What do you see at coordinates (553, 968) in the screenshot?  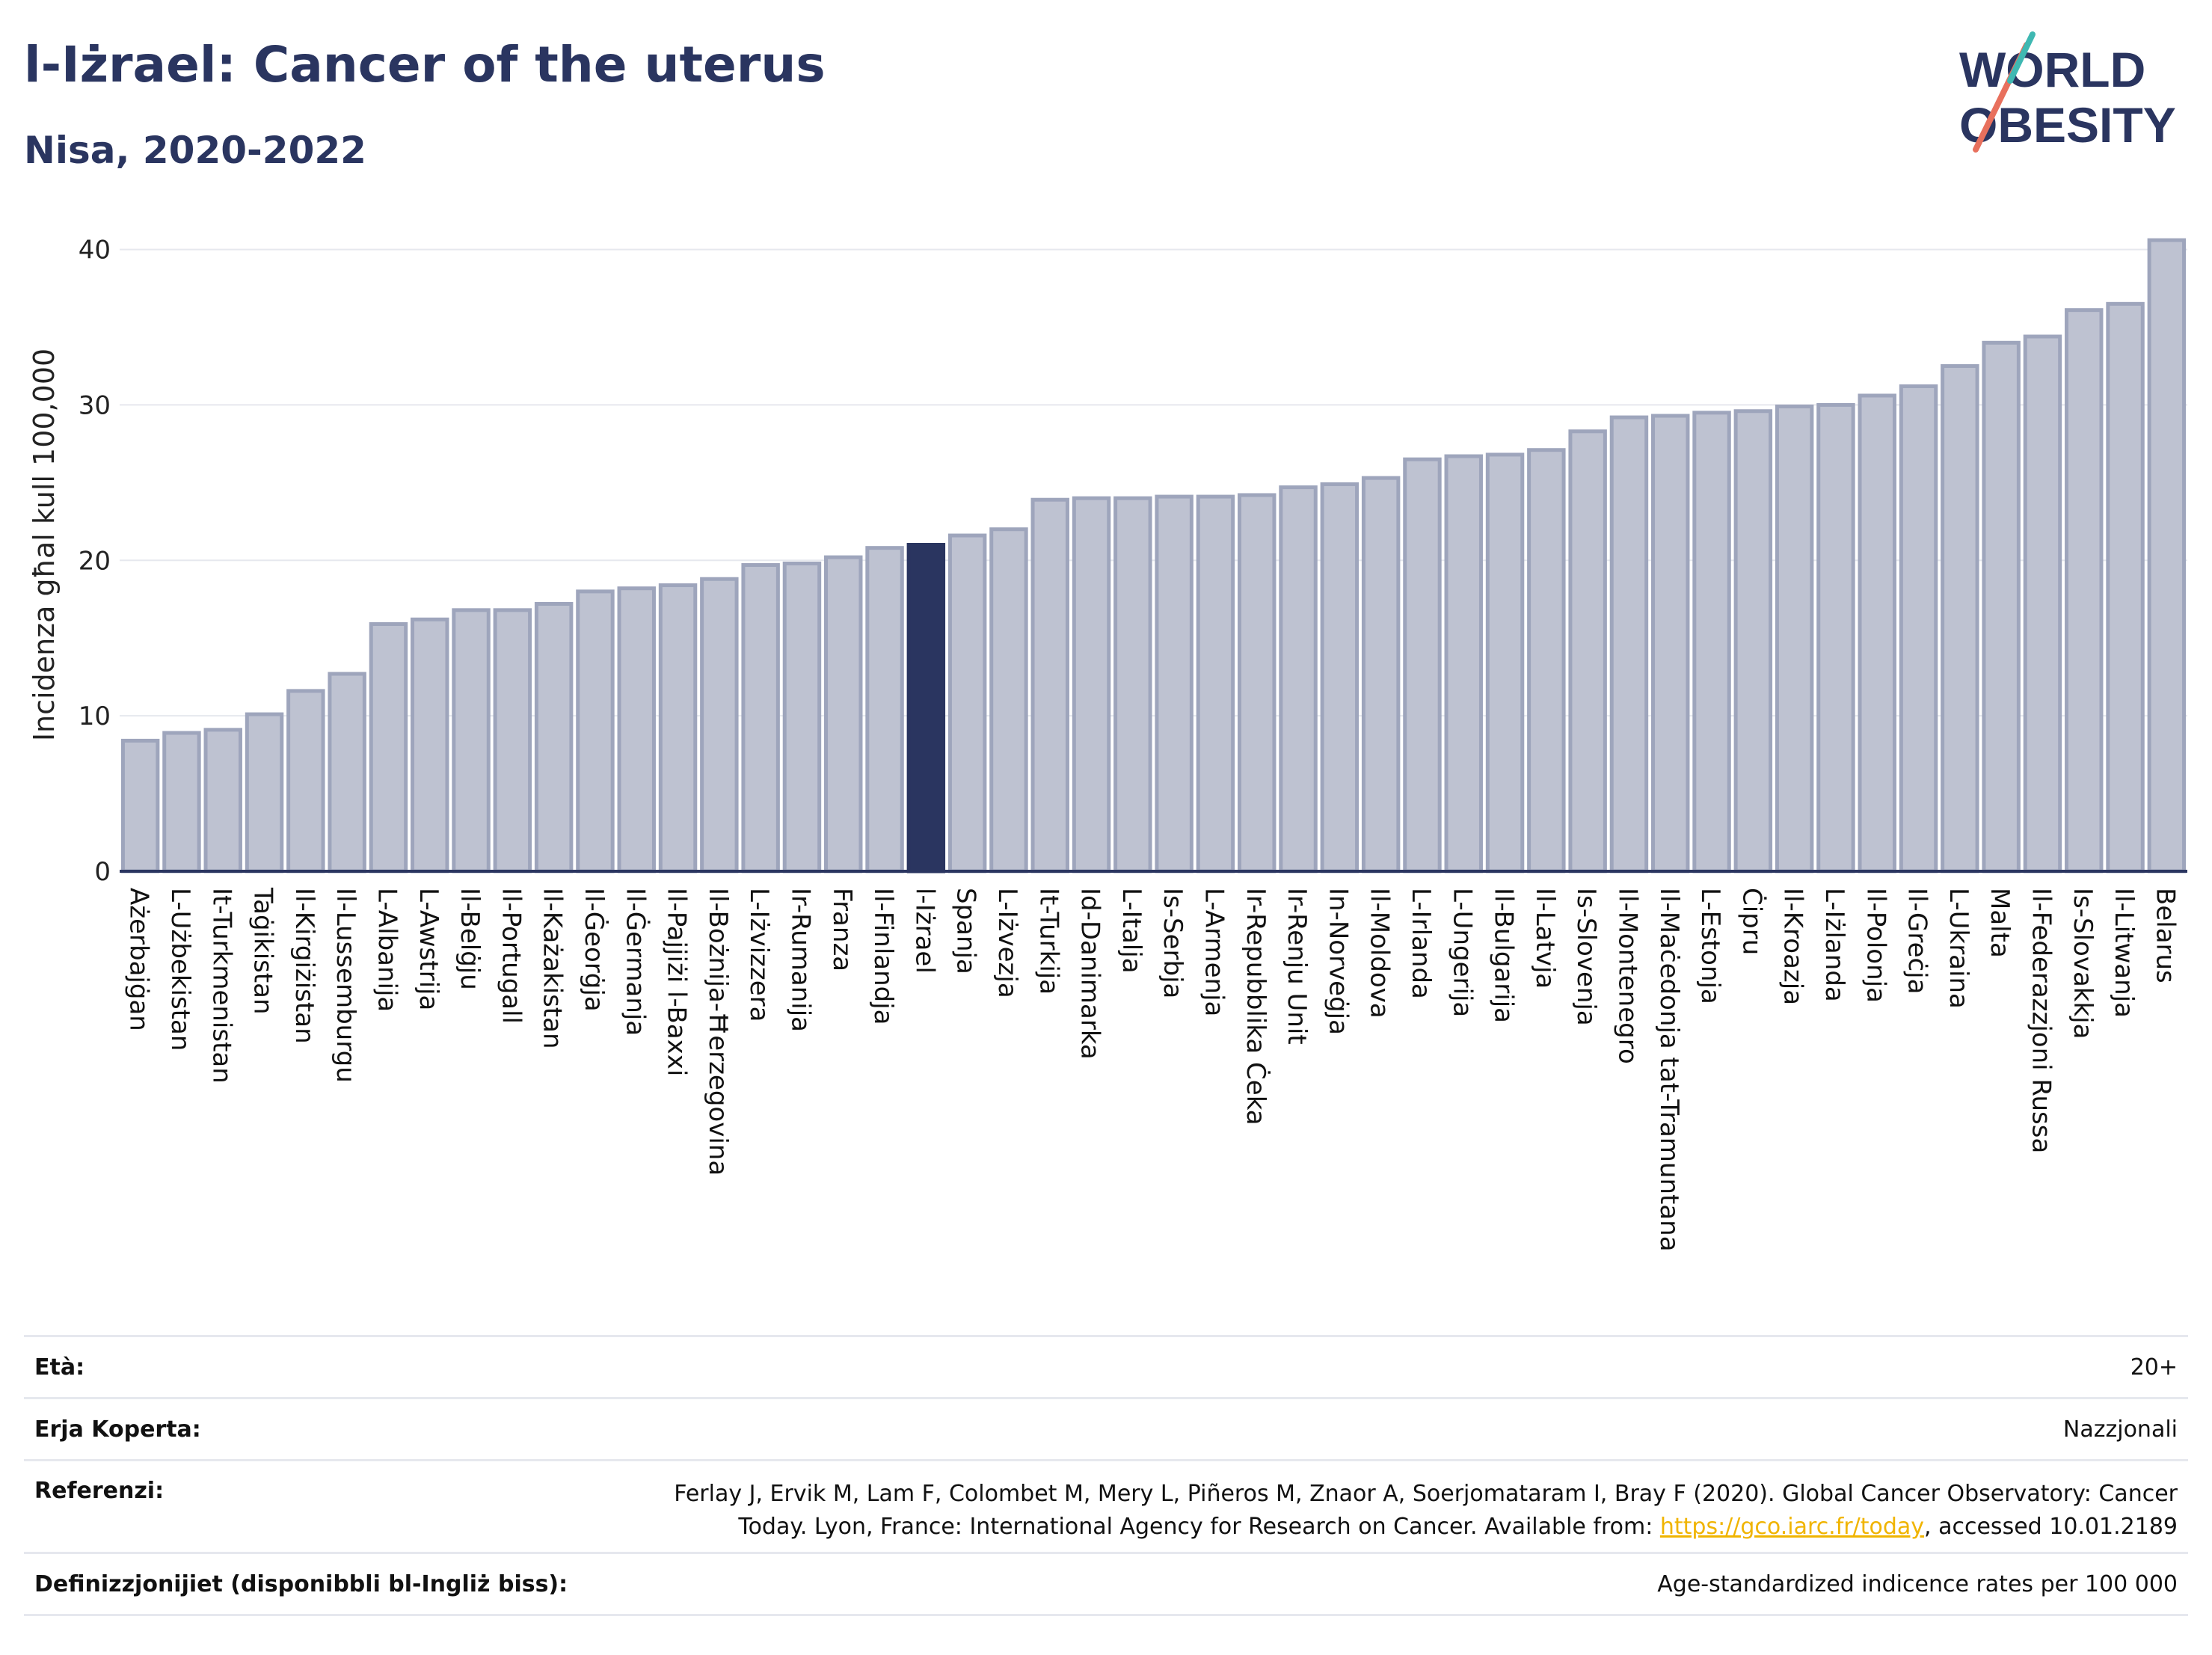 I see `x-tick-label: Il-Każakistan` at bounding box center [553, 968].